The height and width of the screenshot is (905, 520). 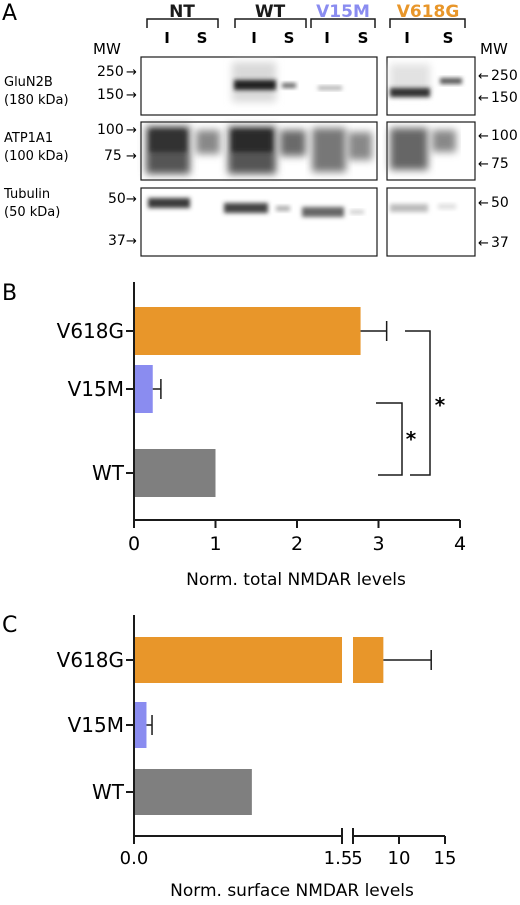 I want to click on blot-glun2b: GluN2B (180 kDa) 250 150 → → ← ← 250 150, so click(x=261, y=86).